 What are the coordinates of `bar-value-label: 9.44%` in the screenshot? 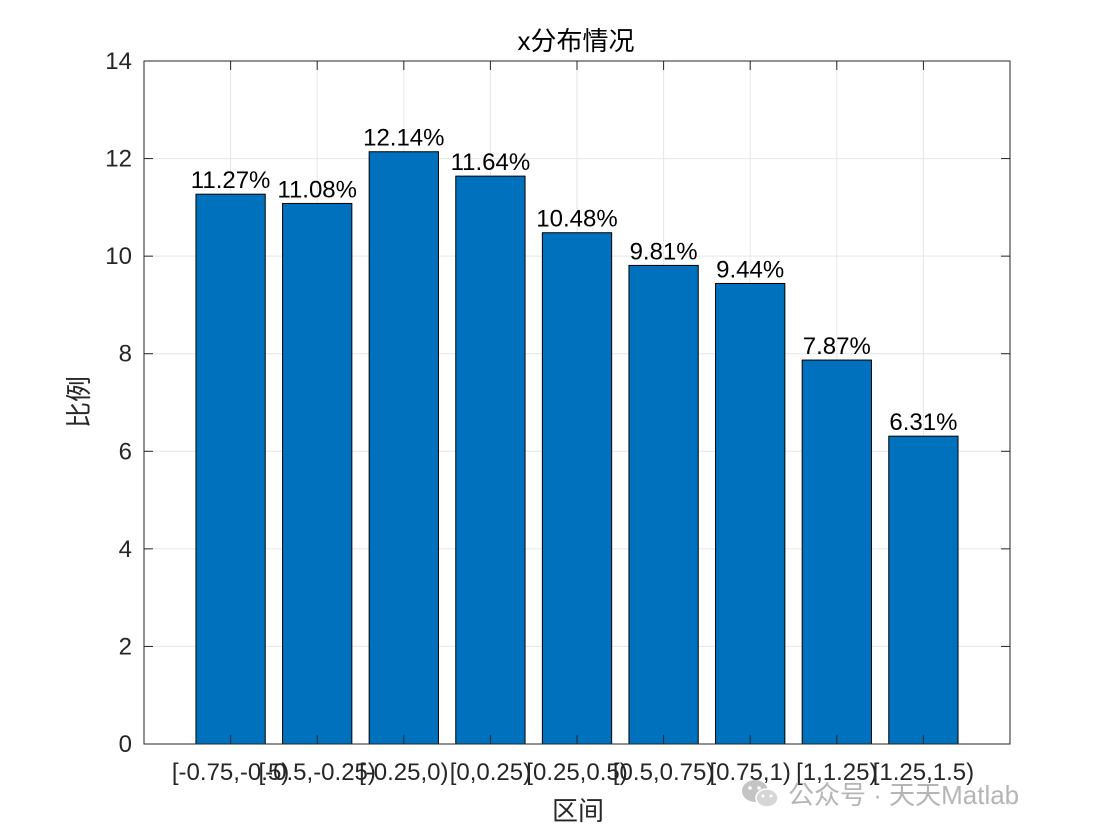 It's located at (750, 269).